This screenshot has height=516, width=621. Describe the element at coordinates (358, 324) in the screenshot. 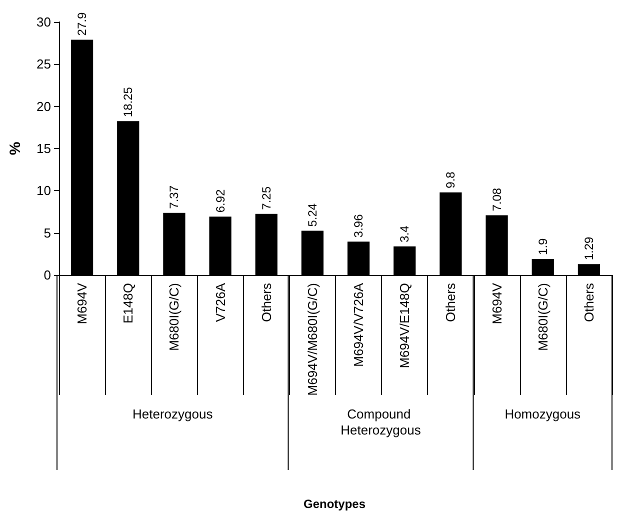

I see `x-tick-label: M694V/V726A` at that location.